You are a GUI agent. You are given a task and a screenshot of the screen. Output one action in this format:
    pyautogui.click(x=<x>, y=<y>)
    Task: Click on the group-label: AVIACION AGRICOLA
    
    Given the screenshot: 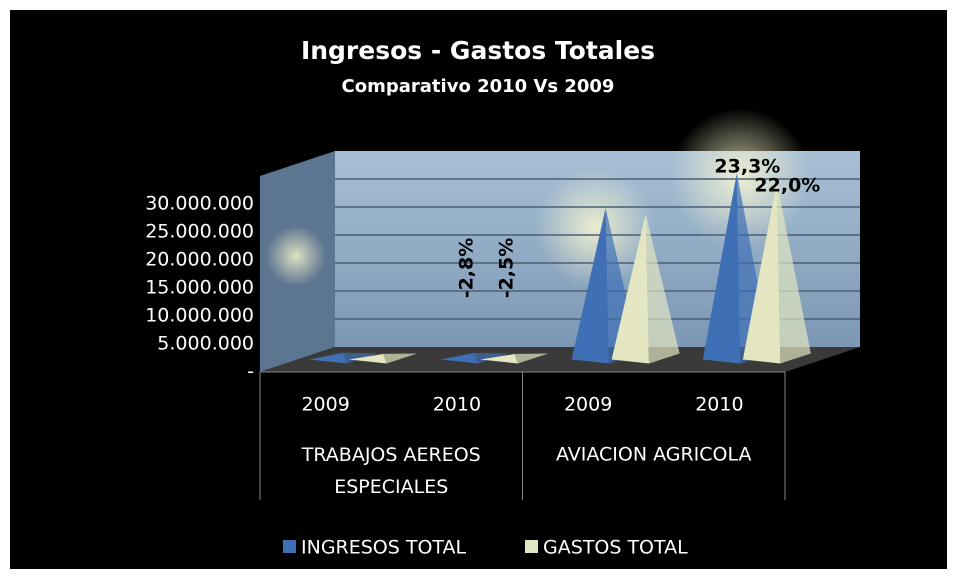 What is the action you would take?
    pyautogui.click(x=654, y=455)
    